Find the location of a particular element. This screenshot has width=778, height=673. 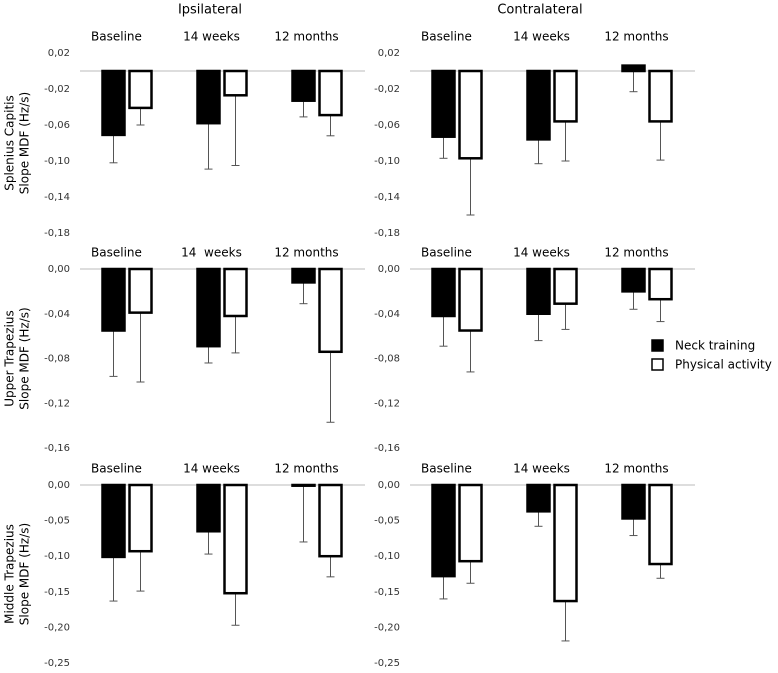

legend-label: Neck training is located at coordinates (715, 346).